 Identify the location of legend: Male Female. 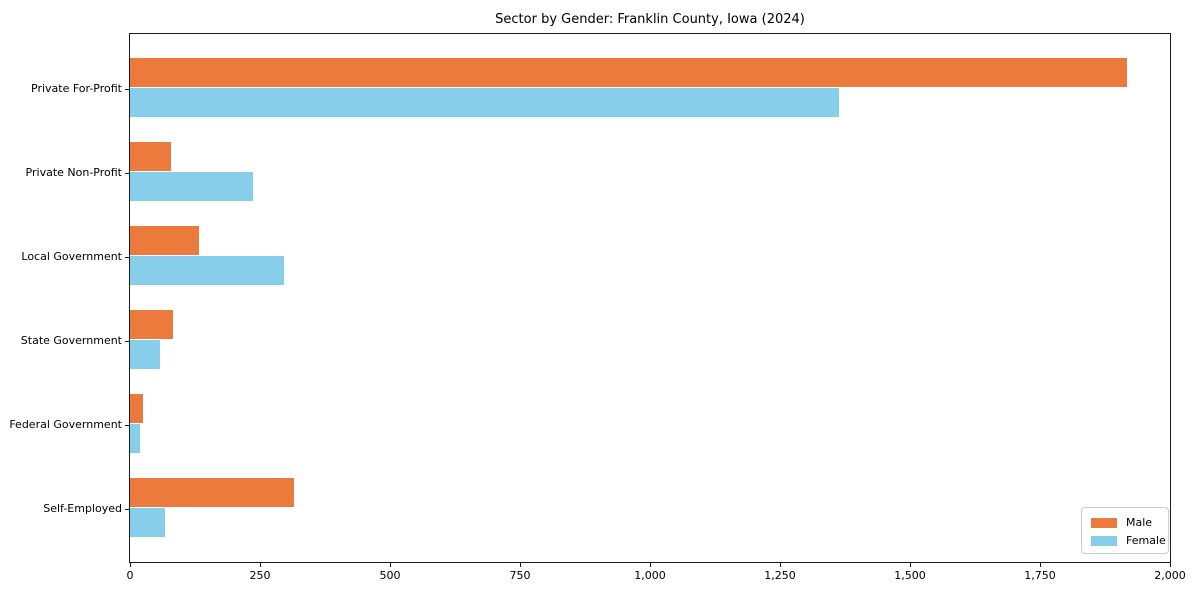
(1125, 530).